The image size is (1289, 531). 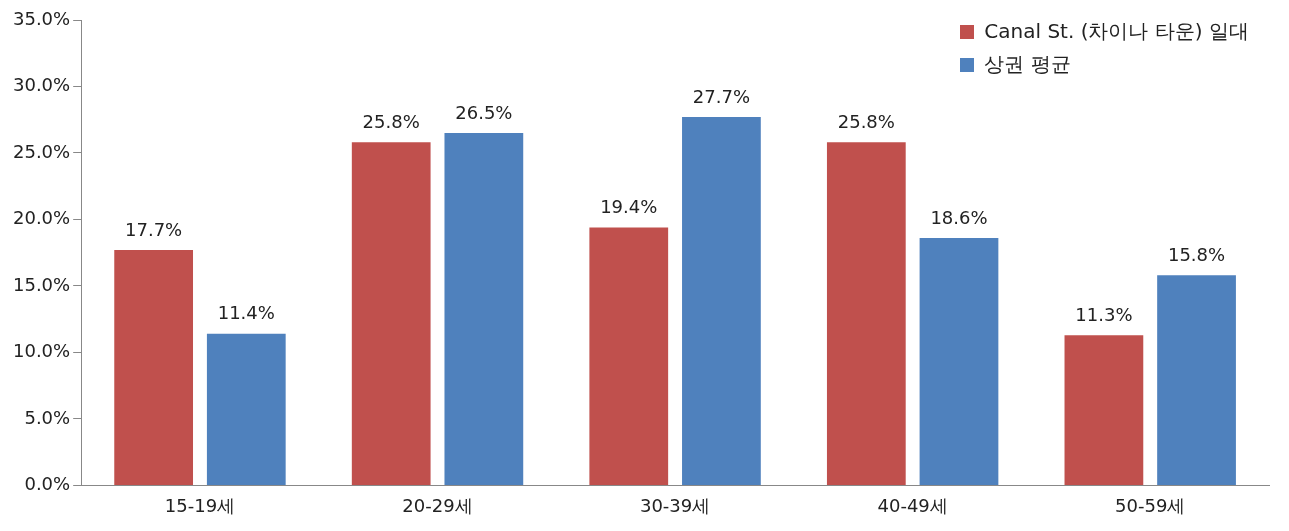 I want to click on y-tick-label: 25.0%, so click(x=41, y=151).